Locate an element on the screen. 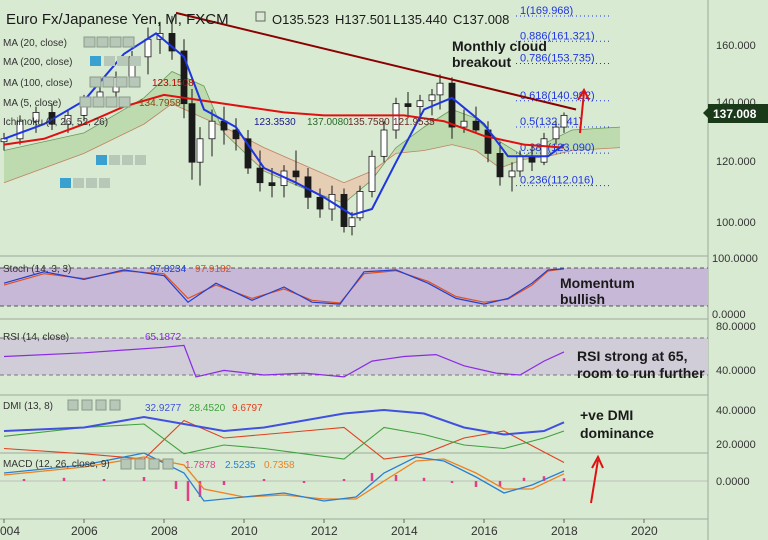 This screenshot has height=540, width=768. rsi-label: RSI (14, close) is located at coordinates (36, 337).